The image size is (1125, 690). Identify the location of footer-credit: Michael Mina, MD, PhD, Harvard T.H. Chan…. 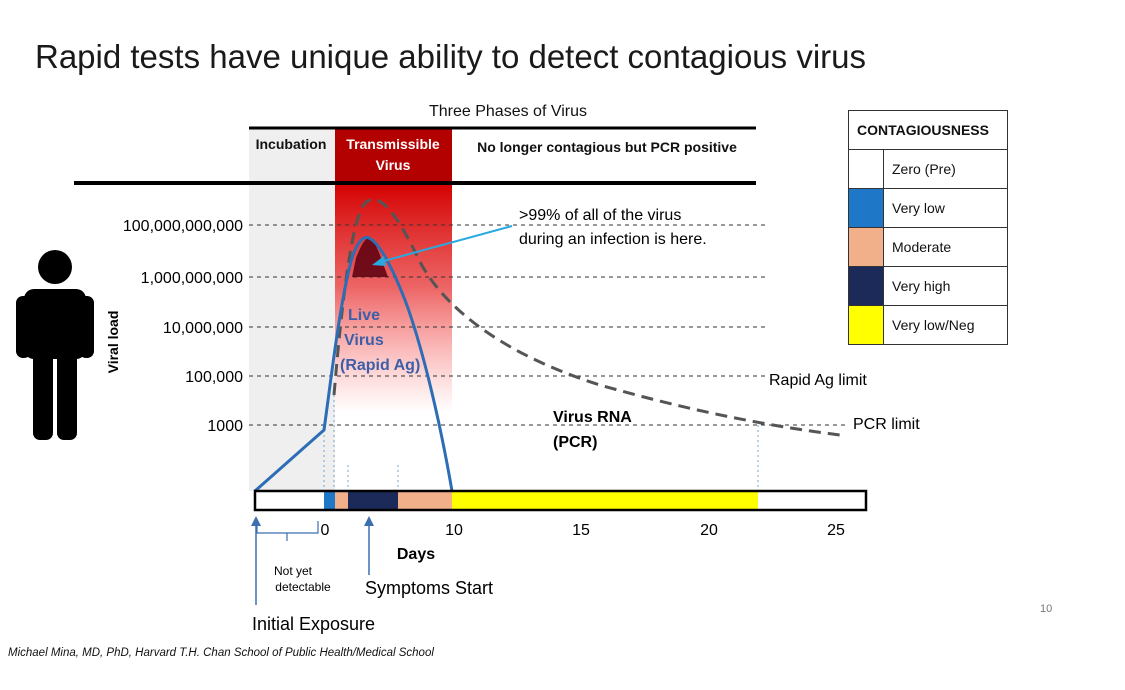
(221, 653).